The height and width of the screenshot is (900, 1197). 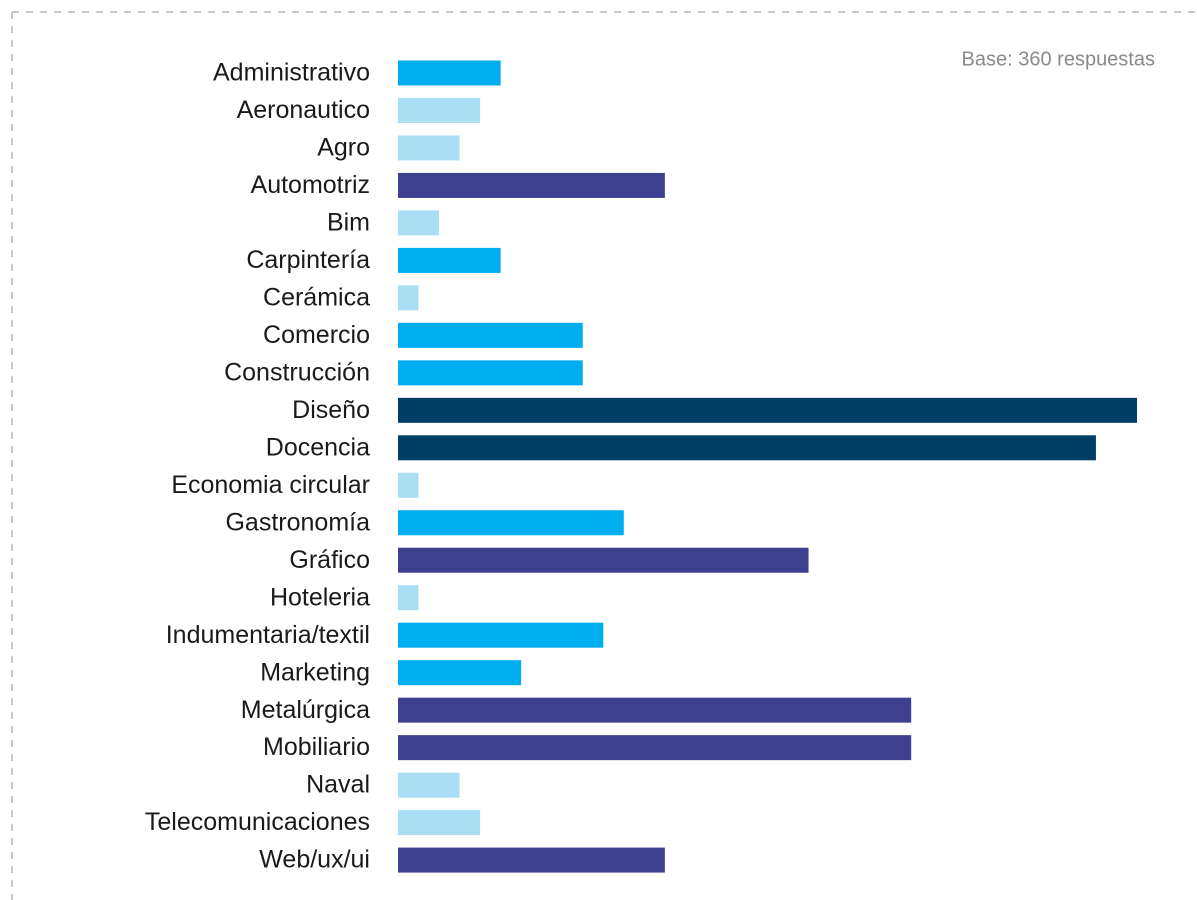 What do you see at coordinates (338, 785) in the screenshot?
I see `category-label: Naval` at bounding box center [338, 785].